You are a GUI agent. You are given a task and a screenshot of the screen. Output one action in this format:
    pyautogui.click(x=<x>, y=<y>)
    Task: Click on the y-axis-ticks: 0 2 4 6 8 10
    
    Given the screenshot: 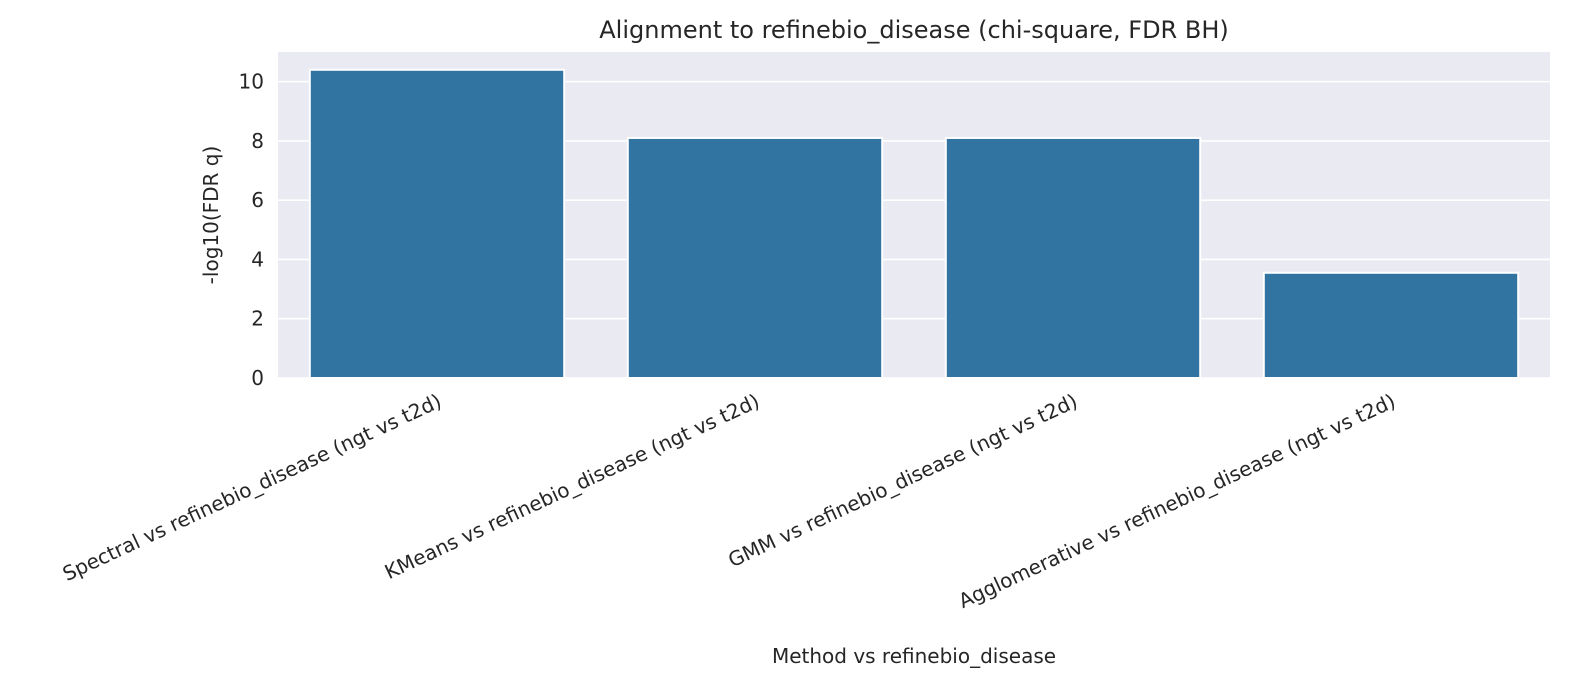 What is the action you would take?
    pyautogui.click(x=251, y=230)
    